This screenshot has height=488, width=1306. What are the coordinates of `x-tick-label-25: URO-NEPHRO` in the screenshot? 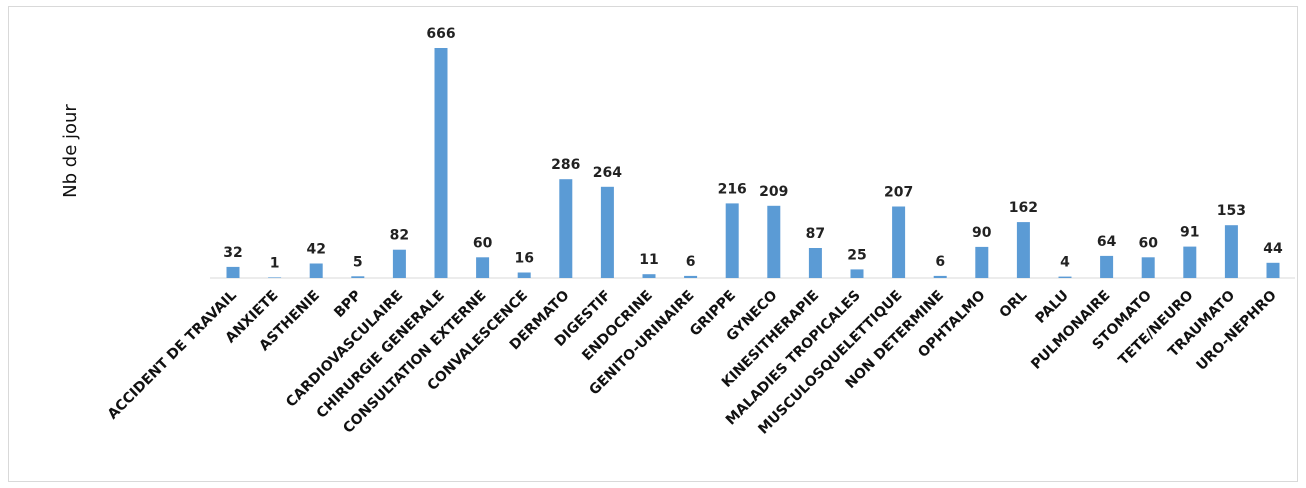 It's located at (1237, 330).